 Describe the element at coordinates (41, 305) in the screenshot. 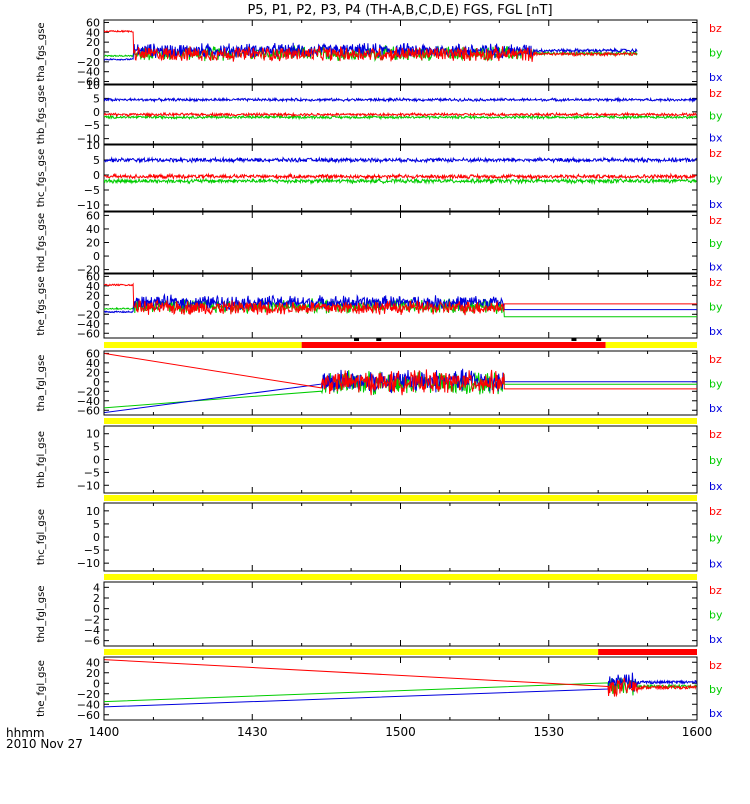

I see `y-axis-label: the_fgs_gse` at that location.